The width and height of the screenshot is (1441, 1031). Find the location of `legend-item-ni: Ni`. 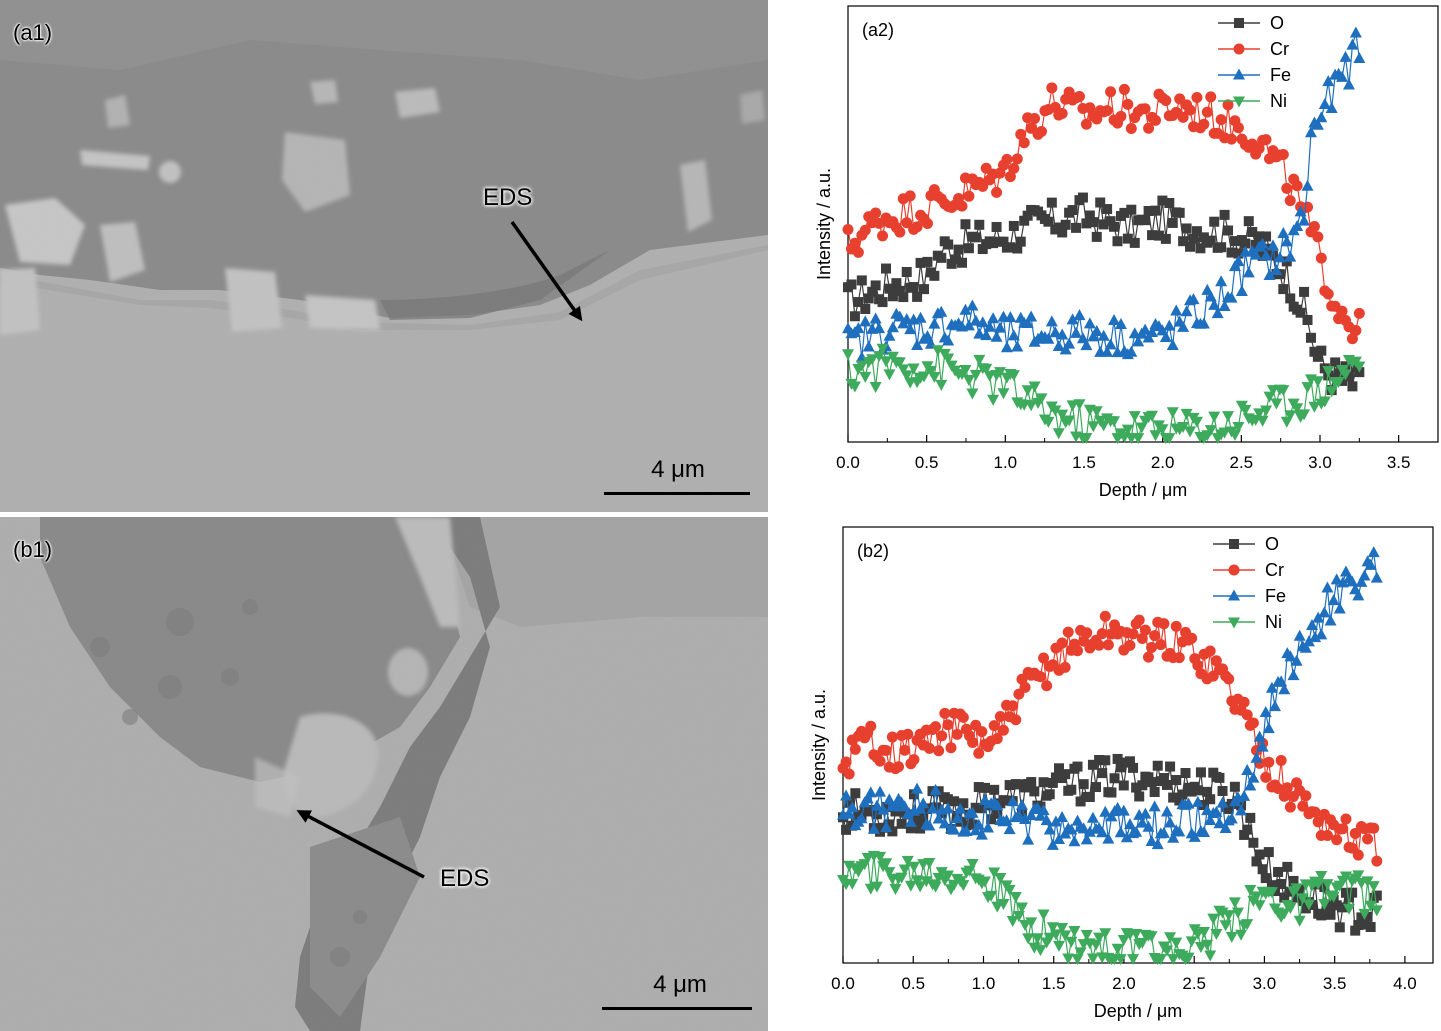

legend-item-ni: Ni is located at coordinates (1247, 622).